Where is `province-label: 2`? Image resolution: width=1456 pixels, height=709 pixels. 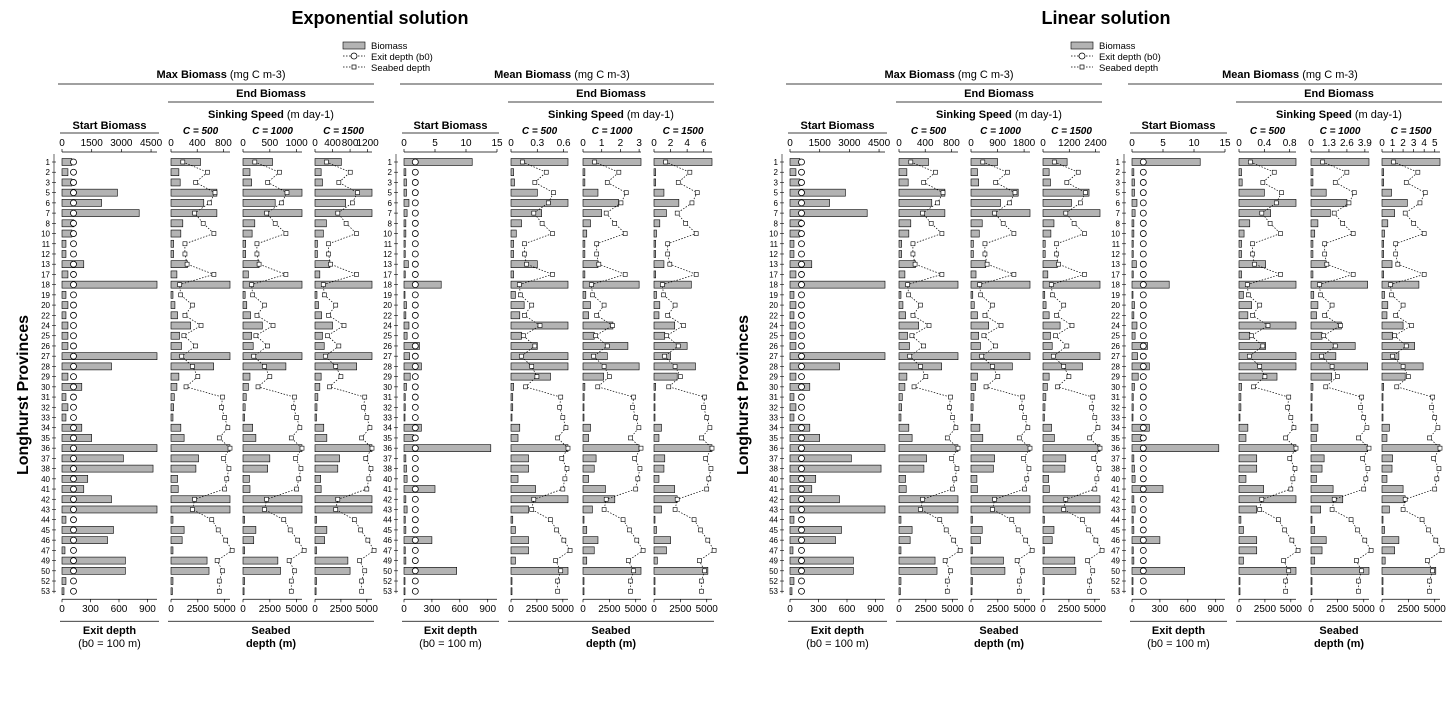 province-label: 2 is located at coordinates (776, 172).